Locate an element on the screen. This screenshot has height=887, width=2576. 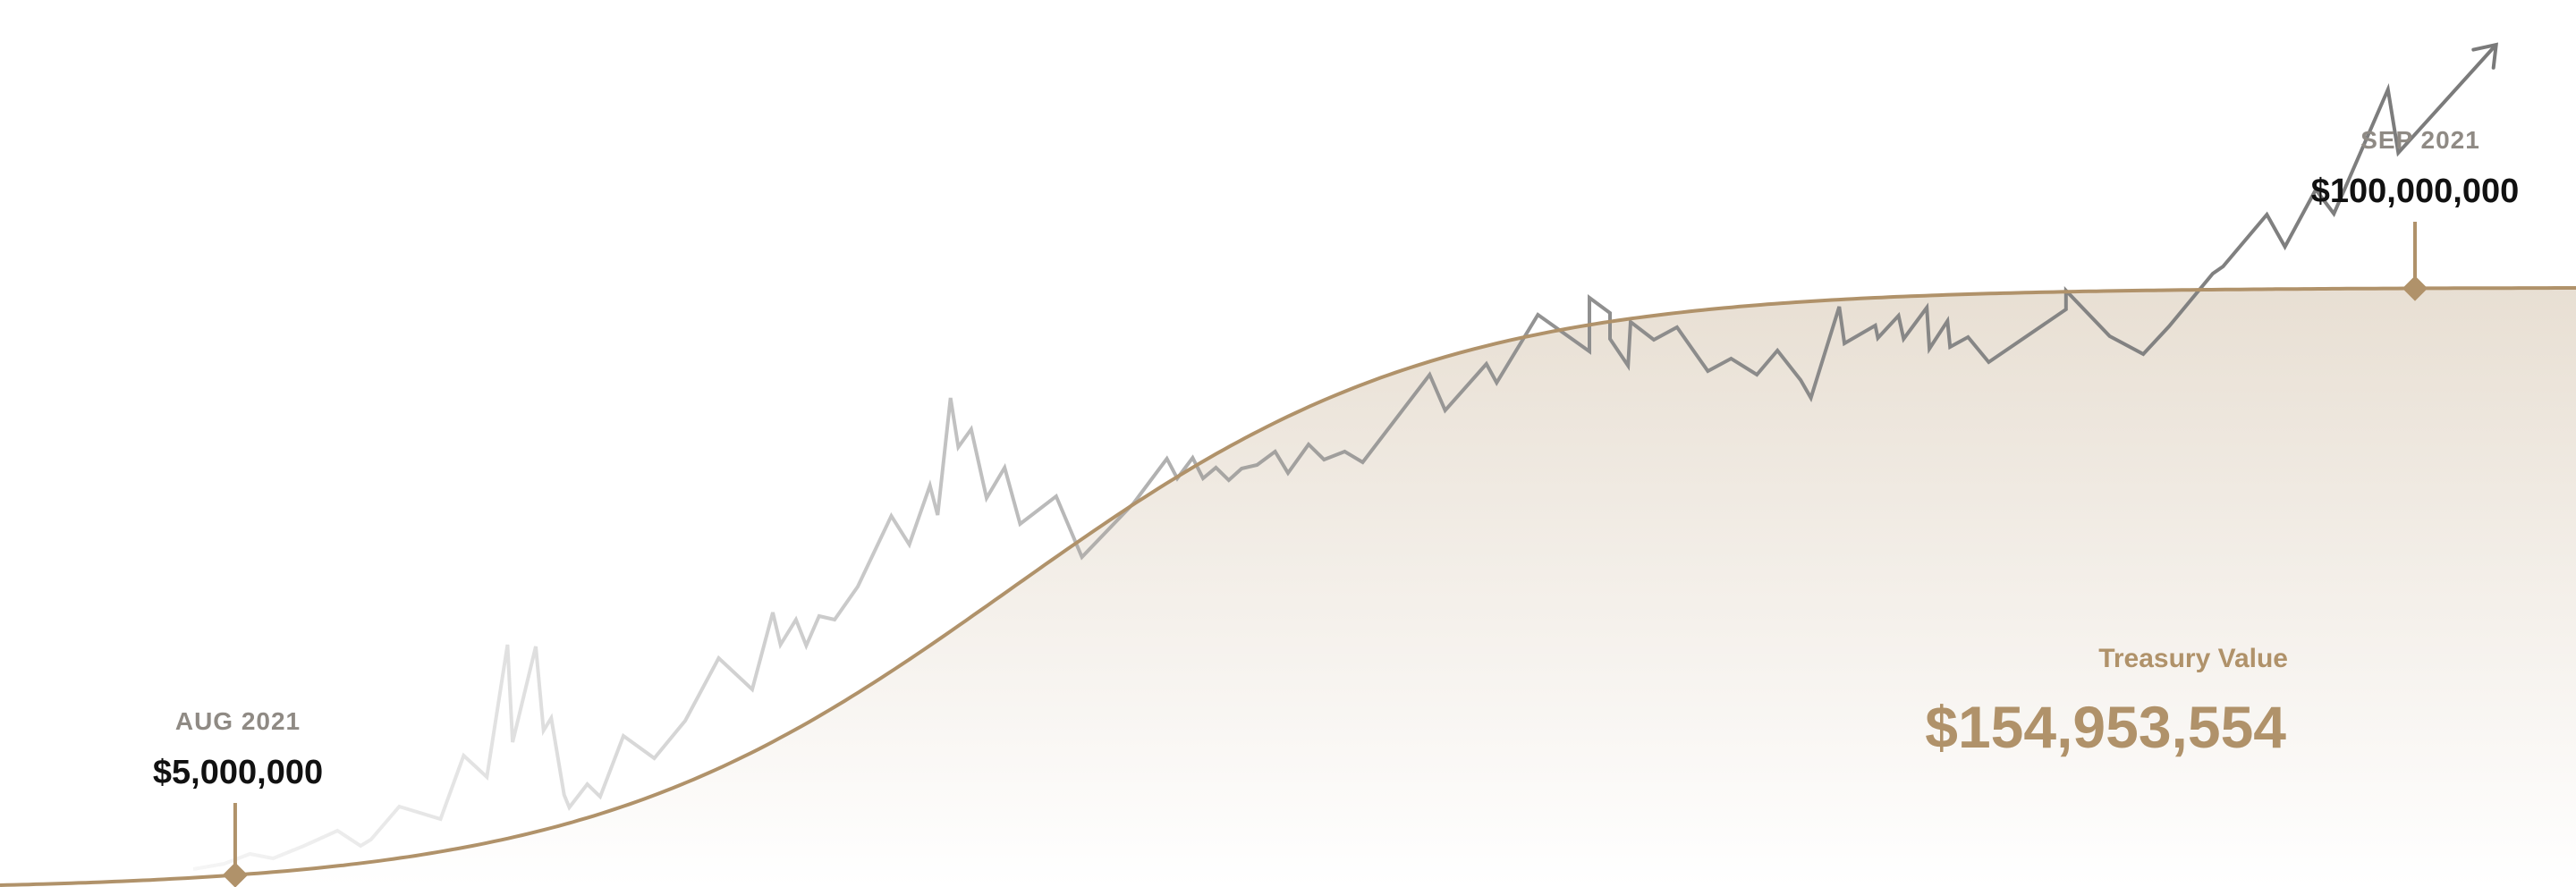
price-arrow-icon is located at coordinates (2485, 56).